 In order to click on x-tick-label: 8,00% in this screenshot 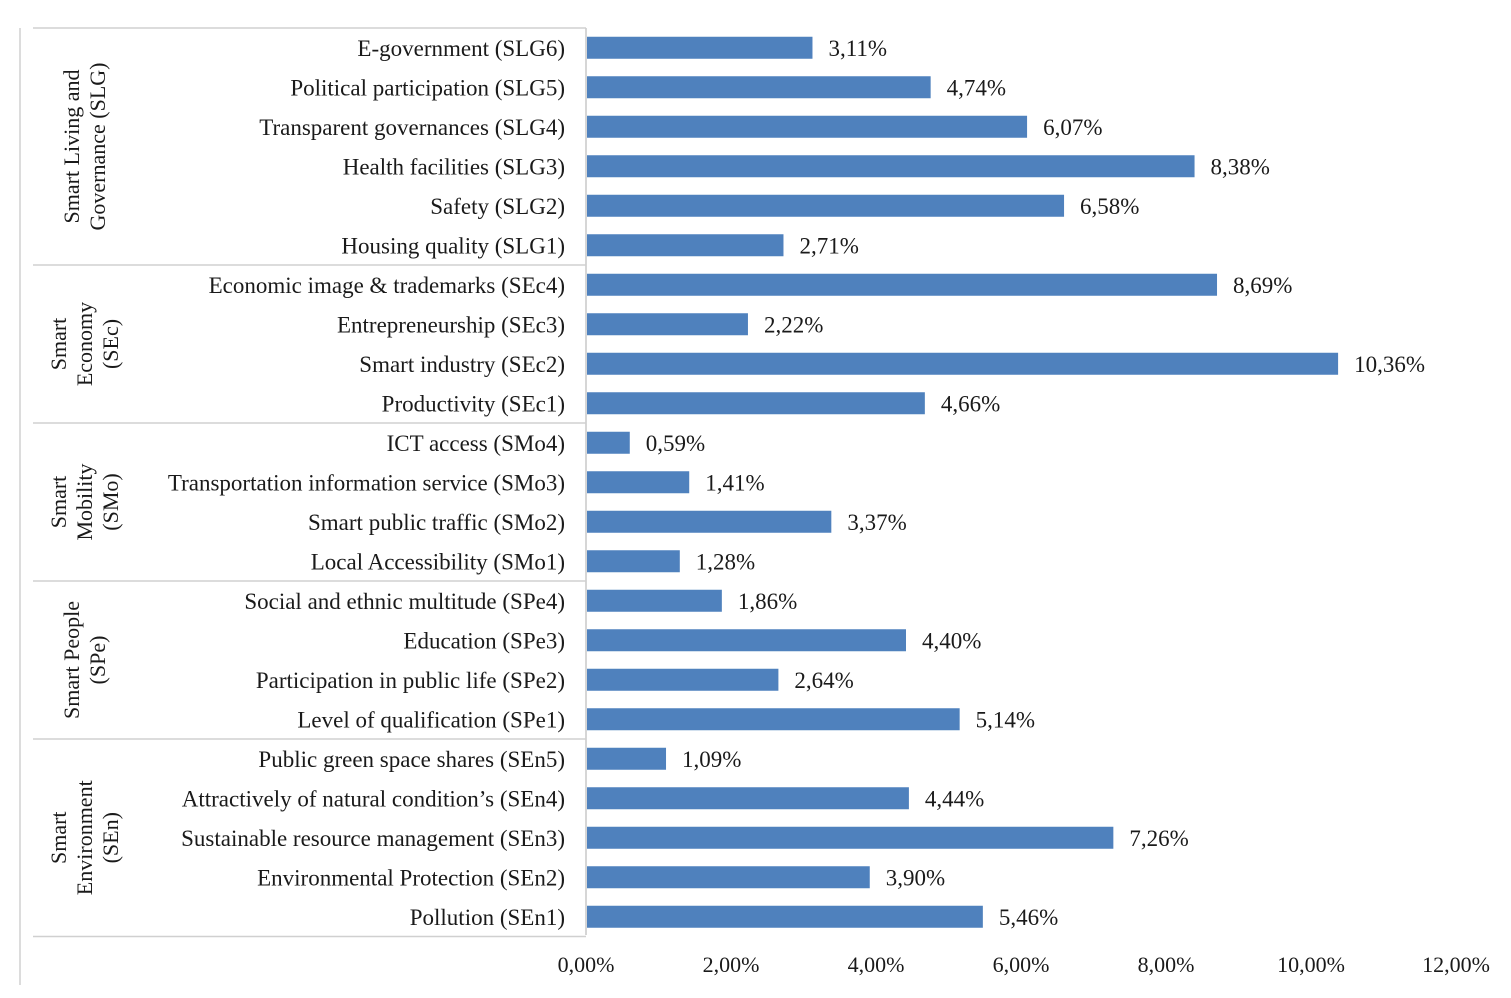, I will do `click(1166, 964)`.